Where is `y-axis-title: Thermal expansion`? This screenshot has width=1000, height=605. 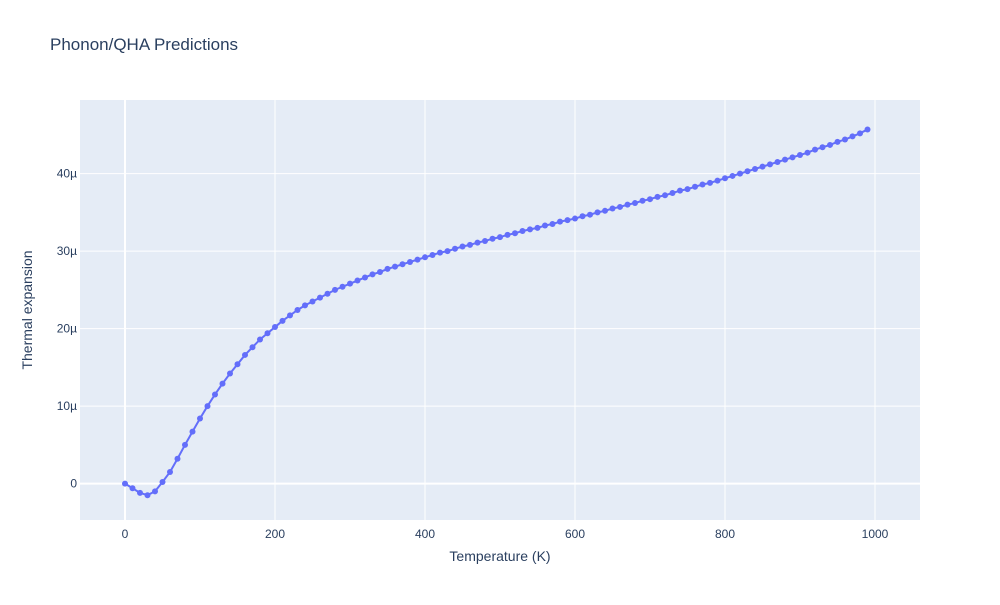
y-axis-title: Thermal expansion is located at coordinates (27, 309).